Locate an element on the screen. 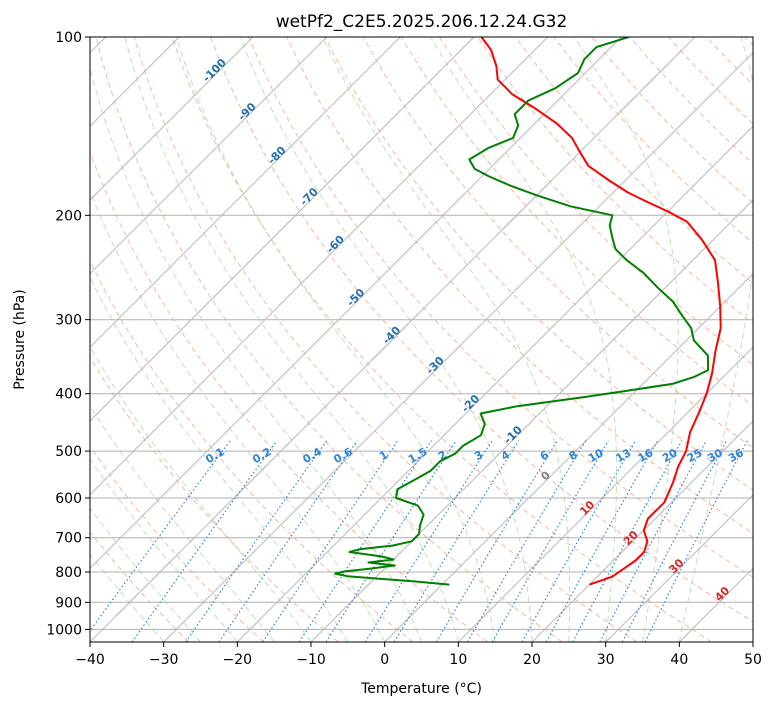 The width and height of the screenshot is (775, 708). y-tick-label: 500 is located at coordinates (68, 452).